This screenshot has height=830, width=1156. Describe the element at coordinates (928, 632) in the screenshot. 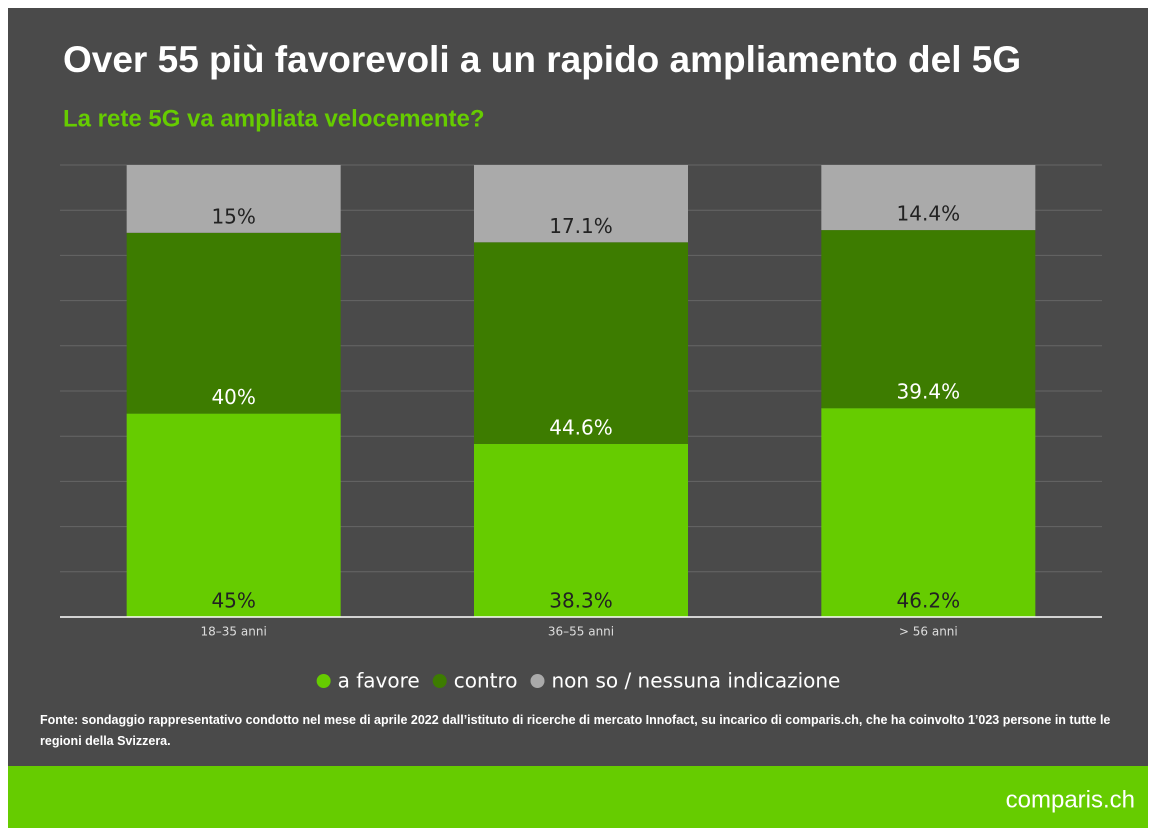

I see `x-tick-label: > 56 anni` at that location.